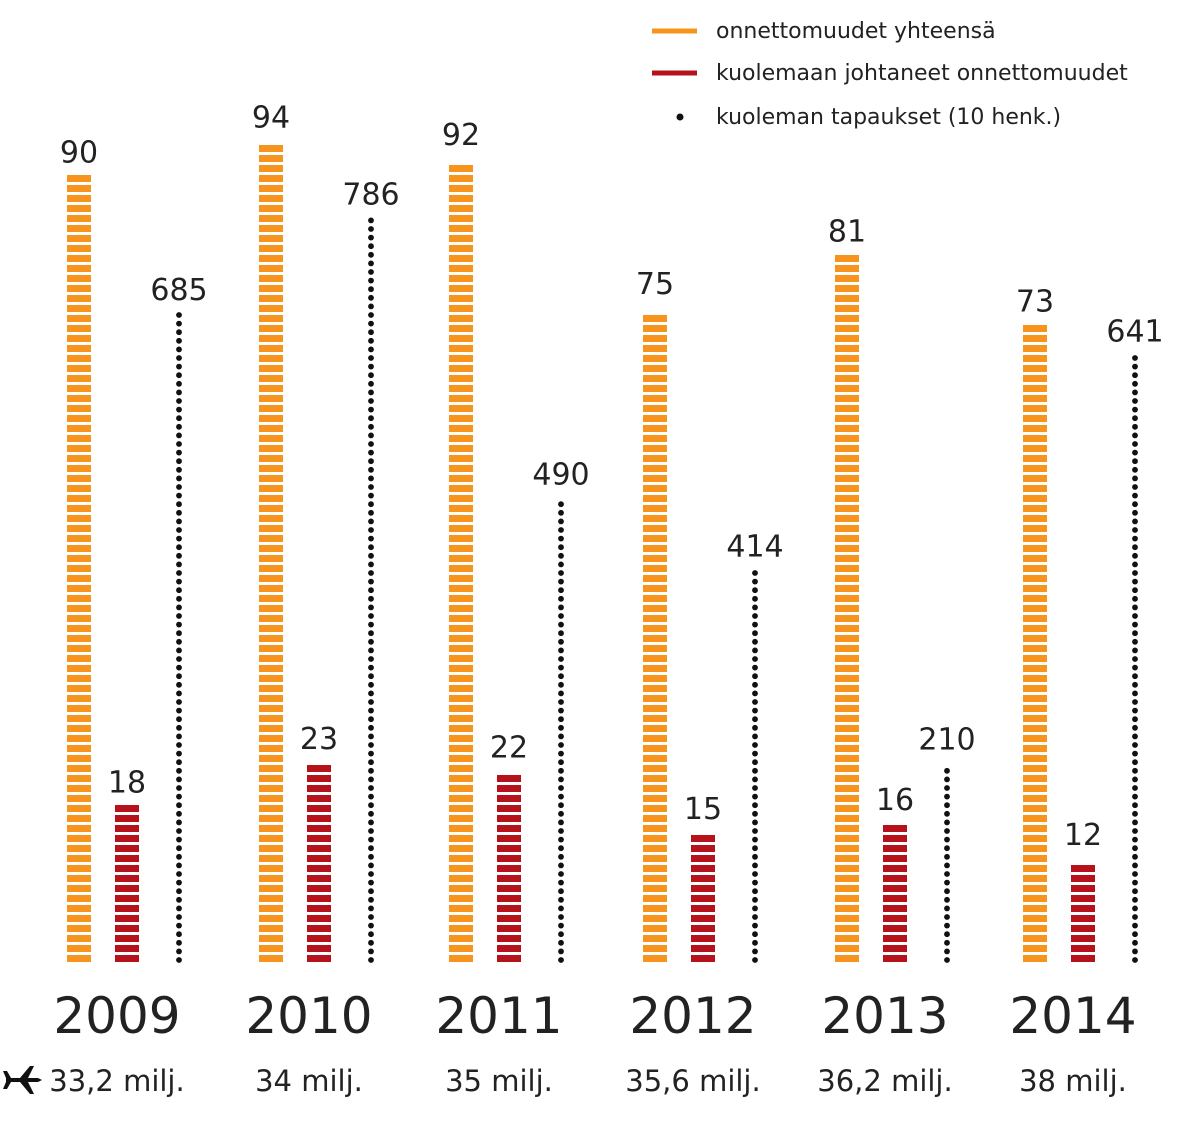 This screenshot has height=1127, width=1199. I want to click on dots-deaths-2012, so click(755, 766).